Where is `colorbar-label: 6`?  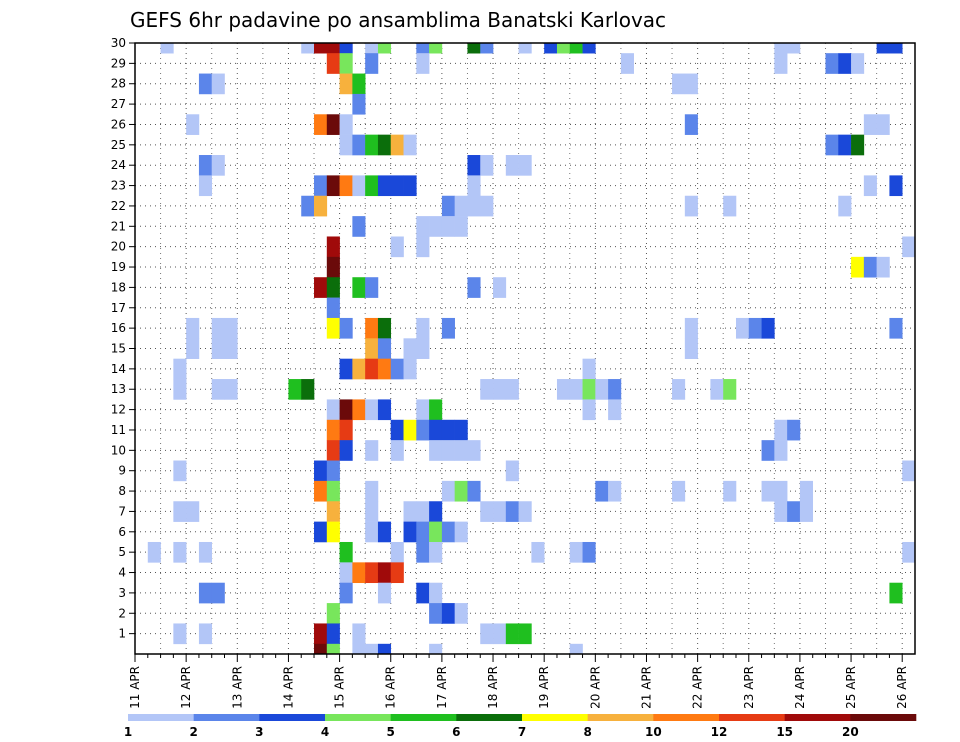 colorbar-label: 6 is located at coordinates (456, 732).